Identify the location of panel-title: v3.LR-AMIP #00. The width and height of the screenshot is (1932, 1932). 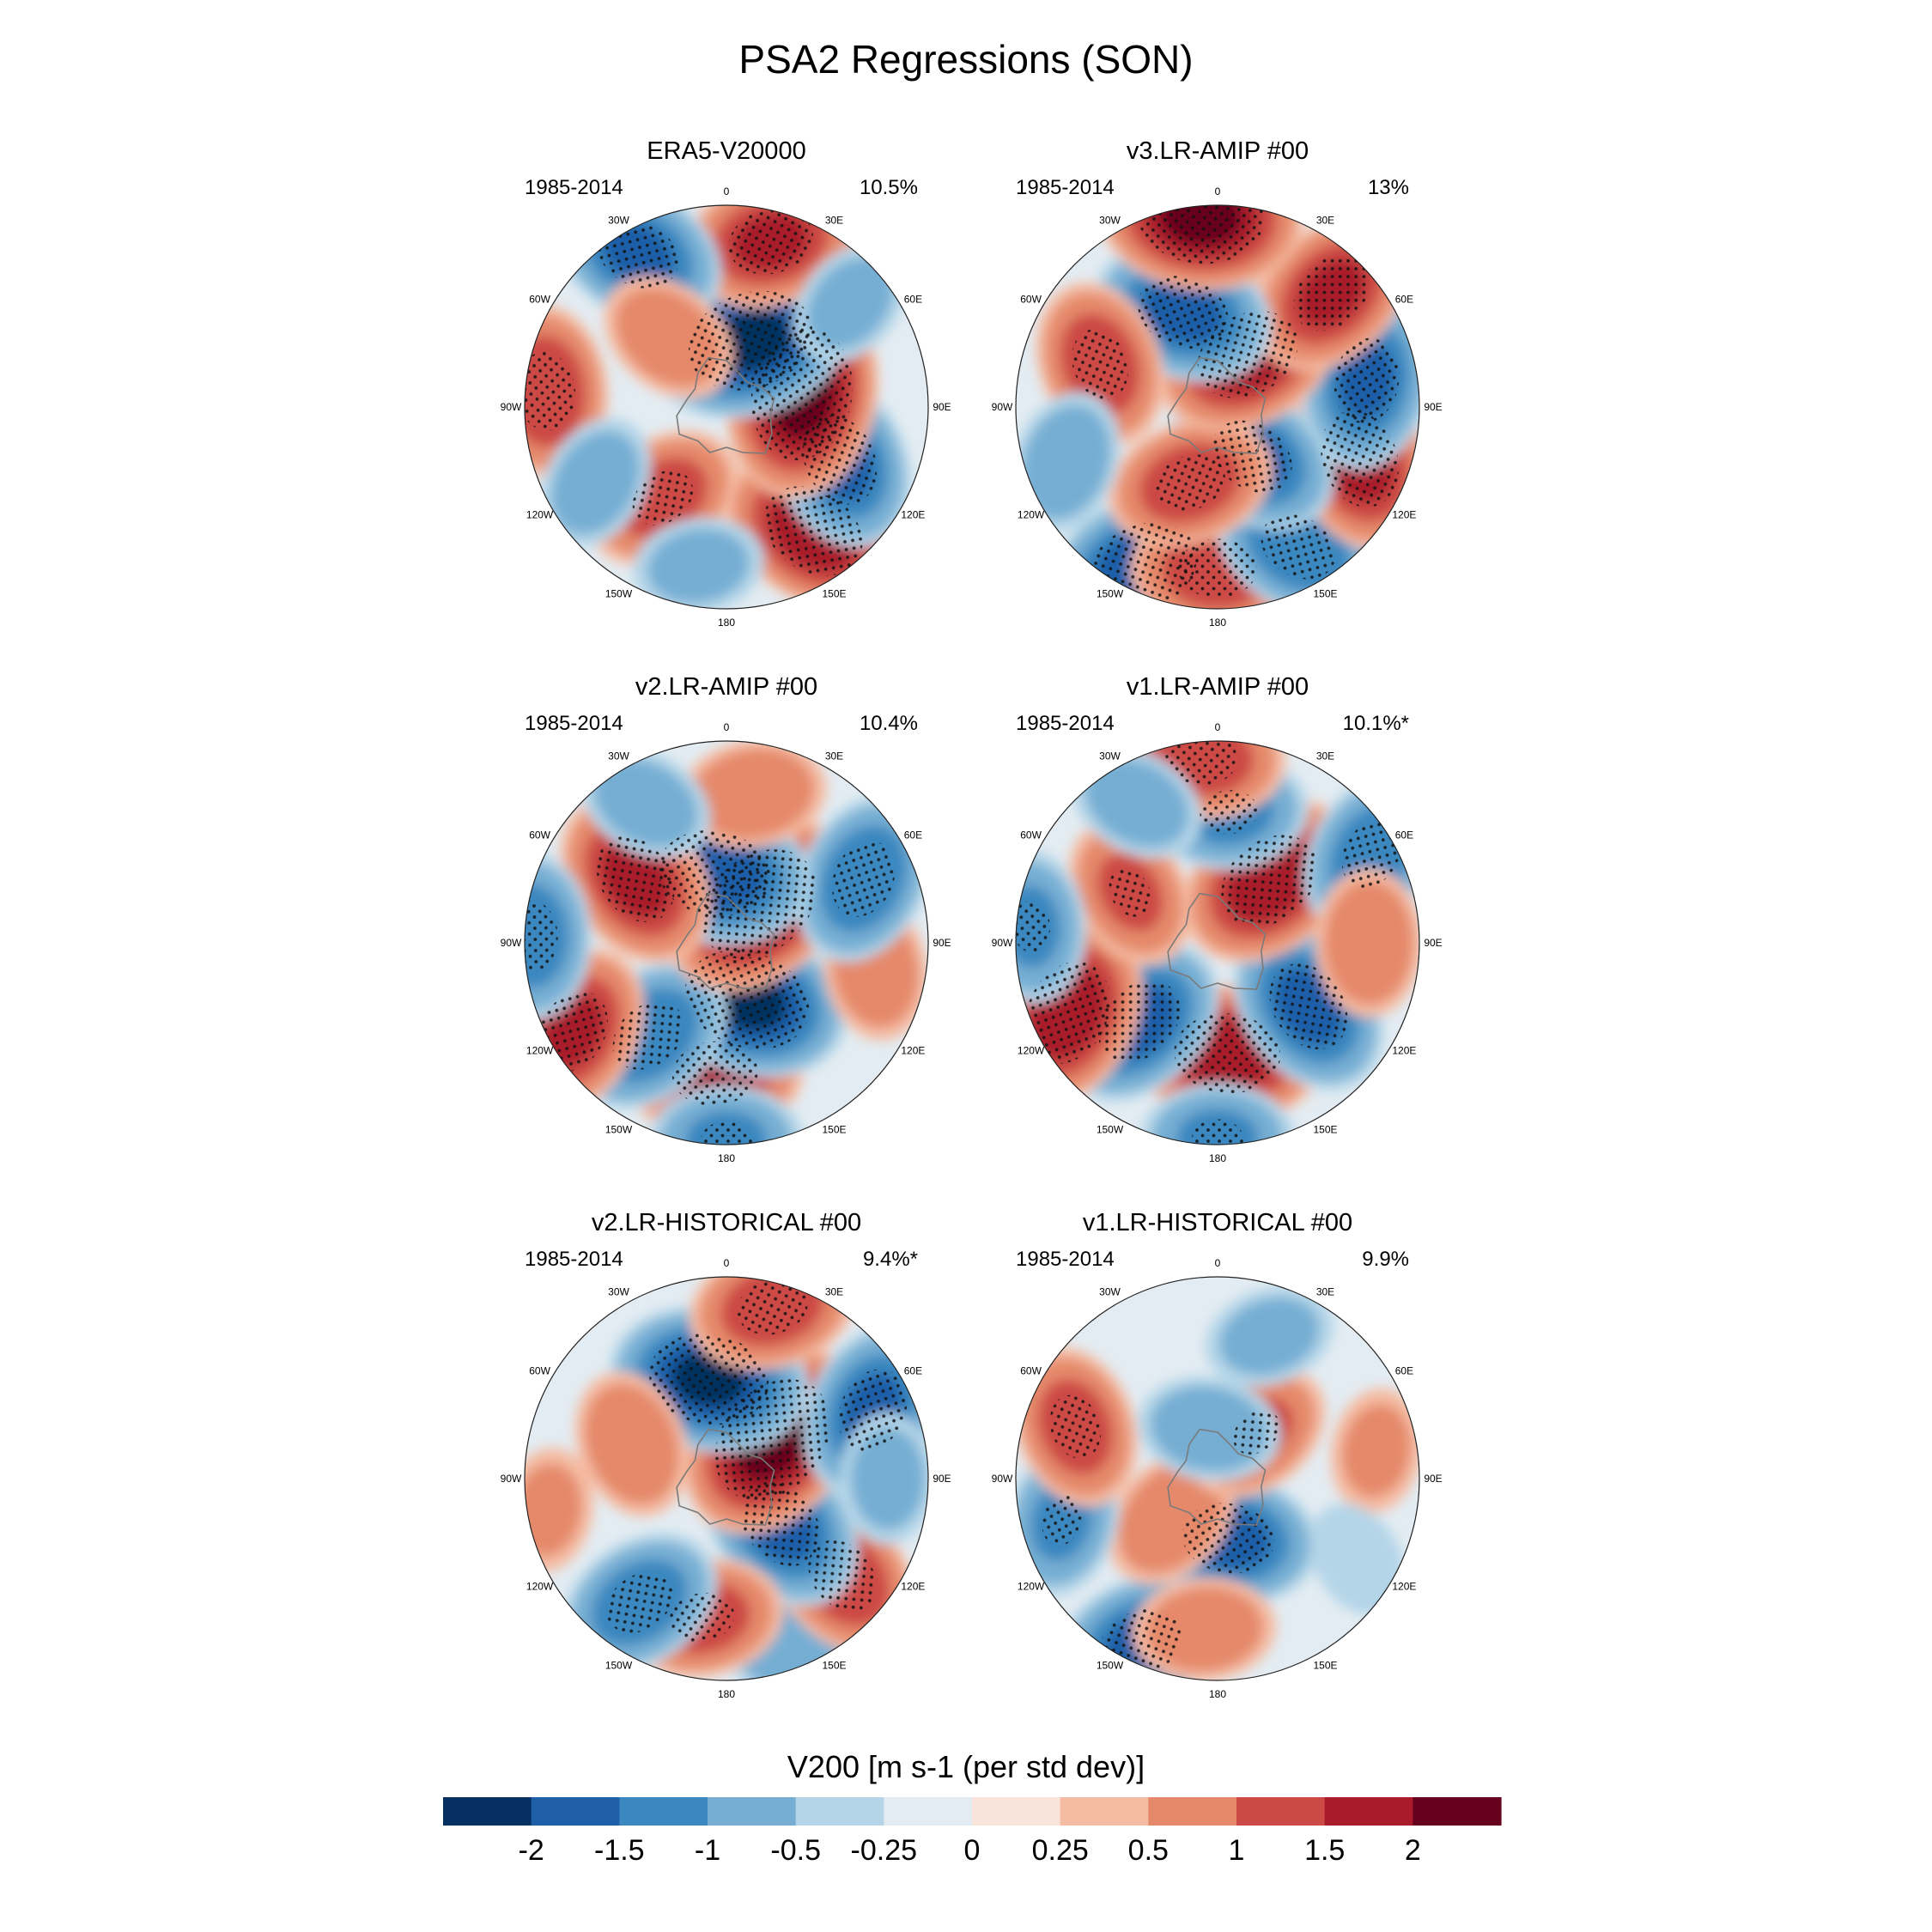
(1218, 151).